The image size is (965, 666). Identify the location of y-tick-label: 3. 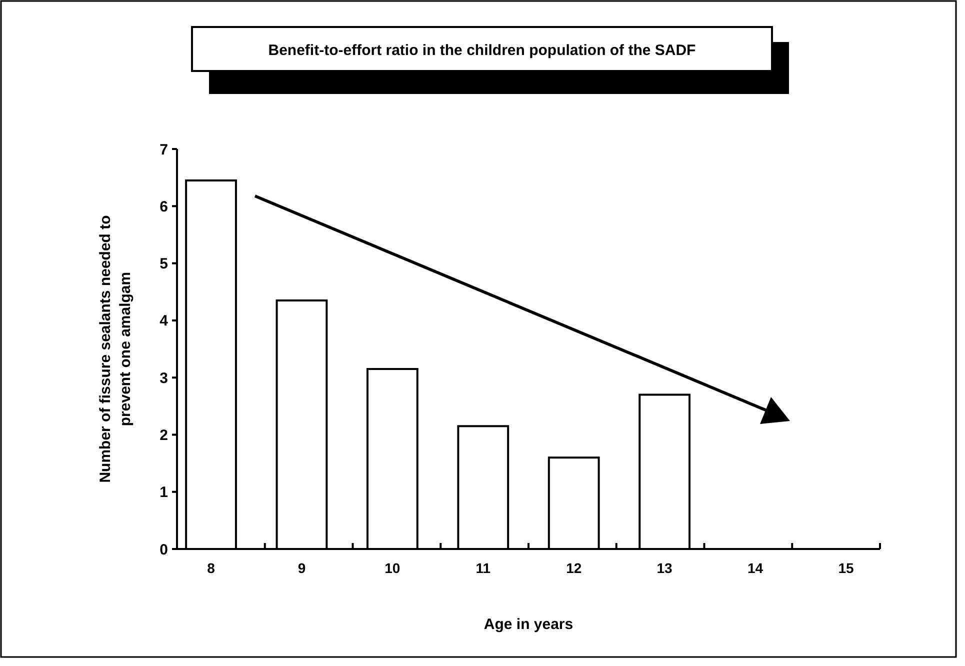
(164, 378).